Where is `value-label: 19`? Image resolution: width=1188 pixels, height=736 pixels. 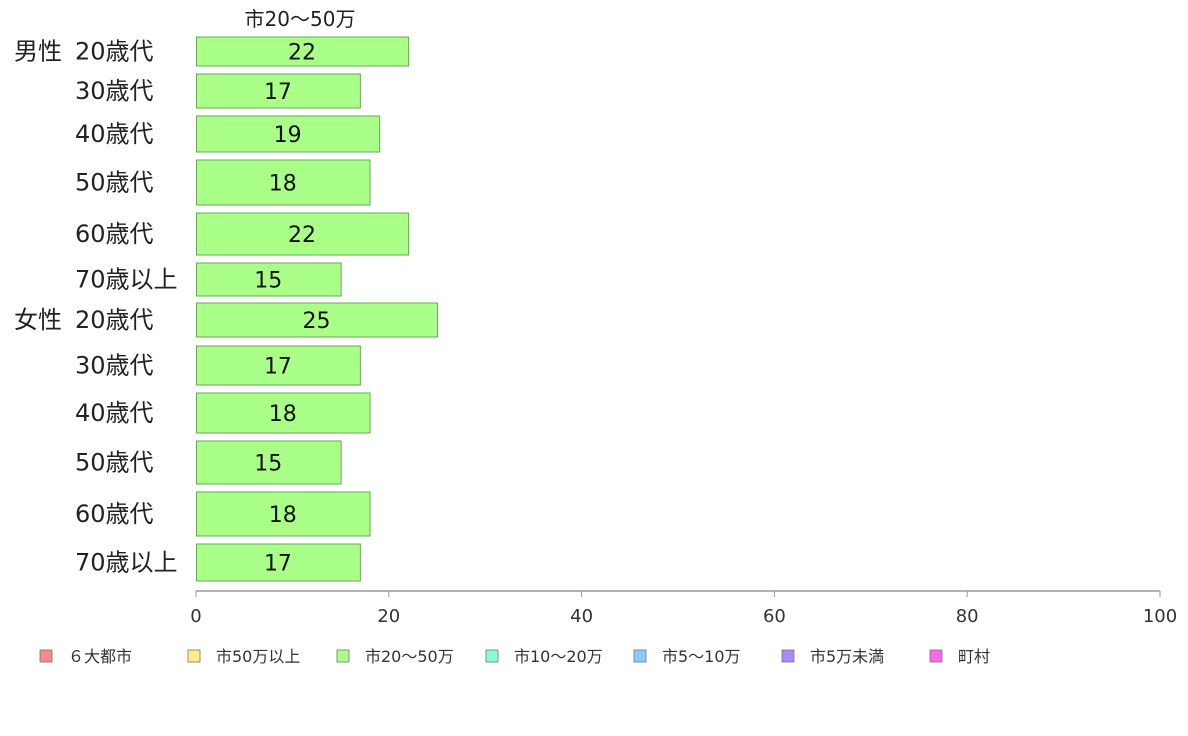 value-label: 19 is located at coordinates (288, 135).